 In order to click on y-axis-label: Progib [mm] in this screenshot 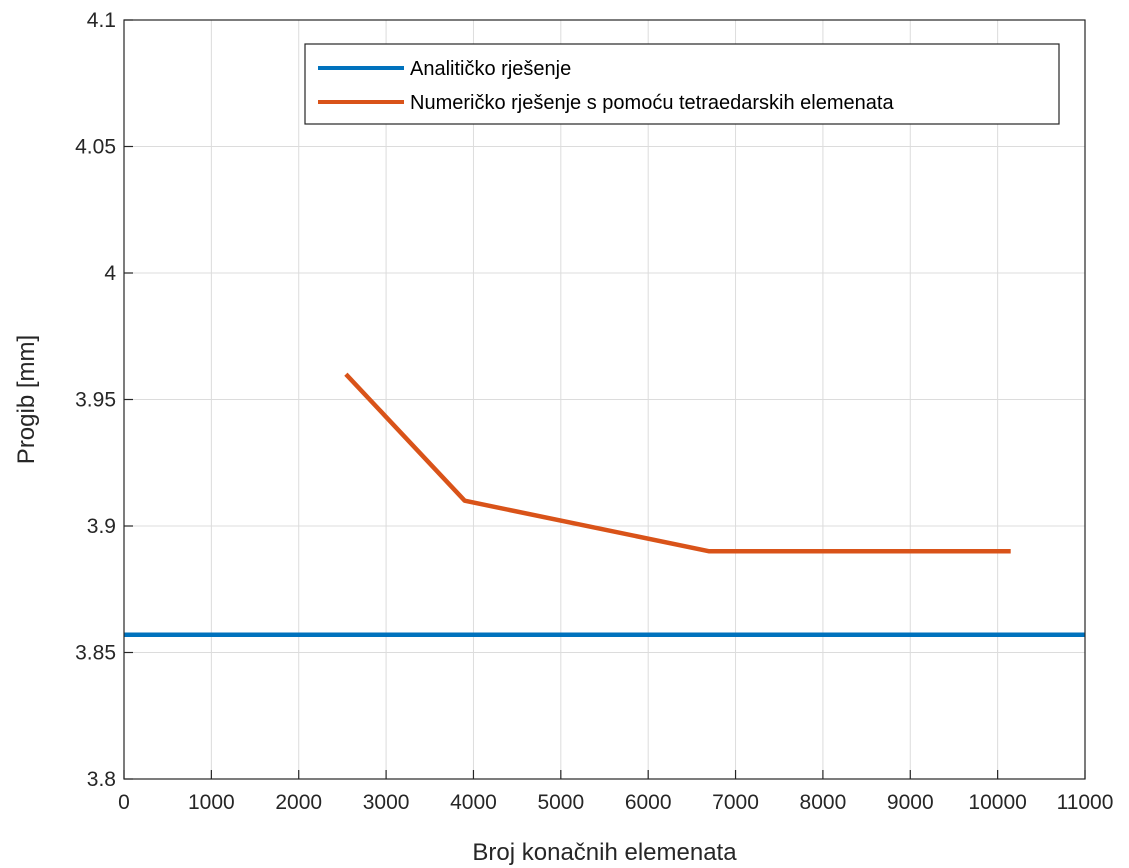, I will do `click(26, 399)`.